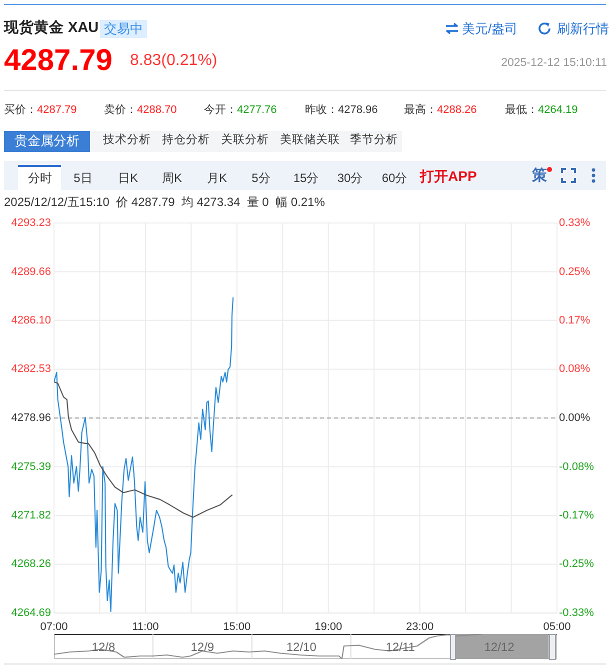  What do you see at coordinates (127, 178) in the screenshot?
I see `text: 日K` at bounding box center [127, 178].